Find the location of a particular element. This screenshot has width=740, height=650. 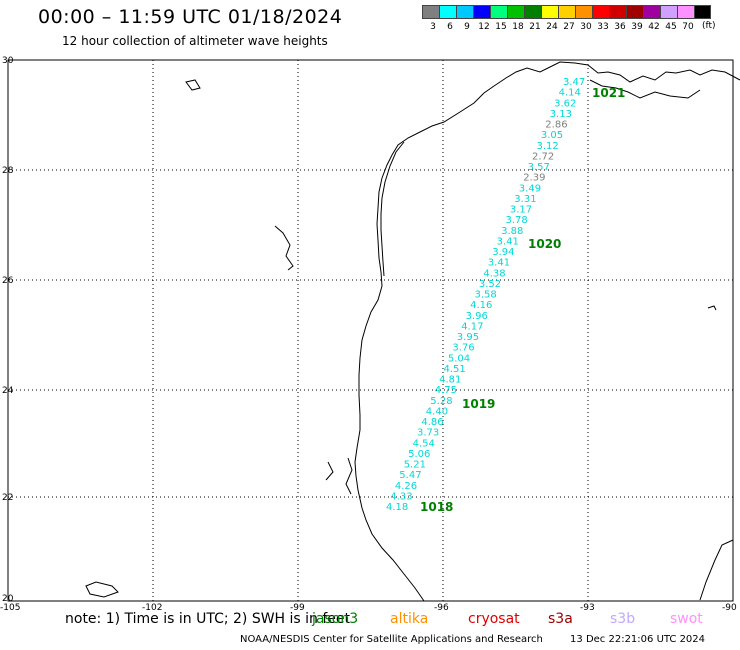

coastal-lagoon is located at coordinates (339, 476).